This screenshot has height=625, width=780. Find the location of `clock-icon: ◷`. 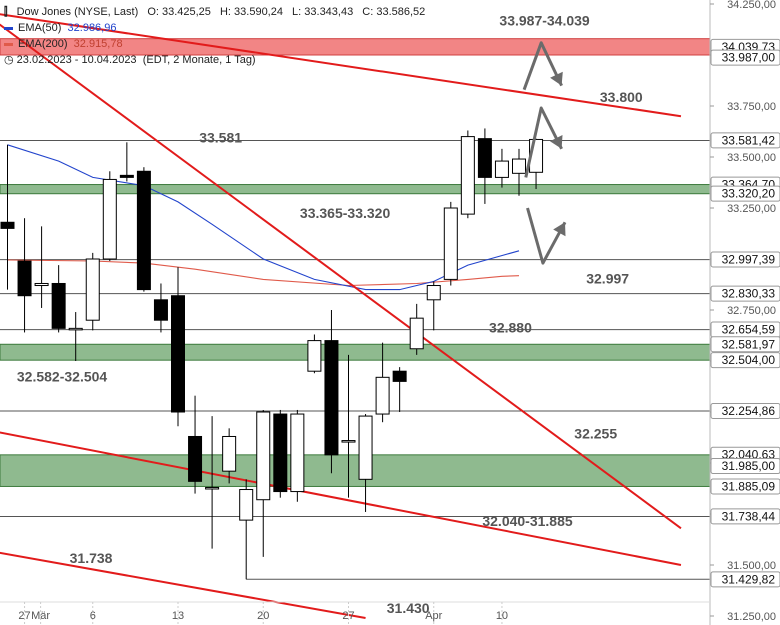

clock-icon: ◷ is located at coordinates (9, 60).